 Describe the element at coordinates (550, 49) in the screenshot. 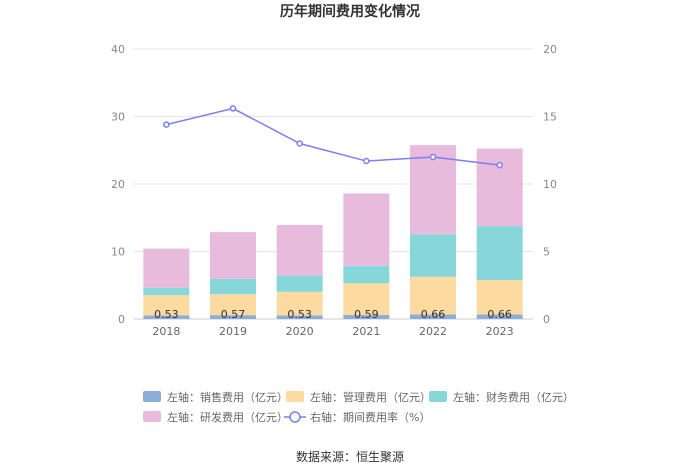

I see `y-right-tick-label: 20` at that location.